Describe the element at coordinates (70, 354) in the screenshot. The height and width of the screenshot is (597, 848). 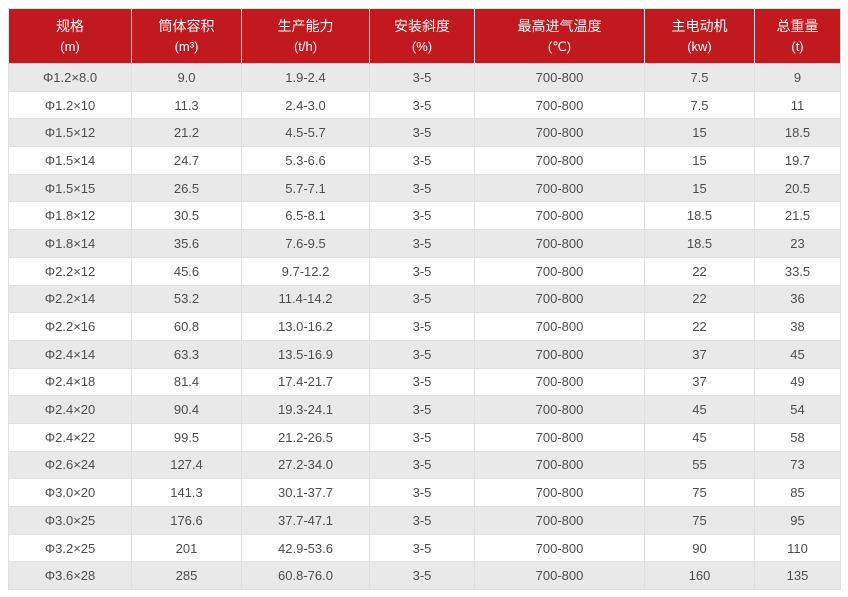
I see `table-cell: Φ2.4×14` at that location.